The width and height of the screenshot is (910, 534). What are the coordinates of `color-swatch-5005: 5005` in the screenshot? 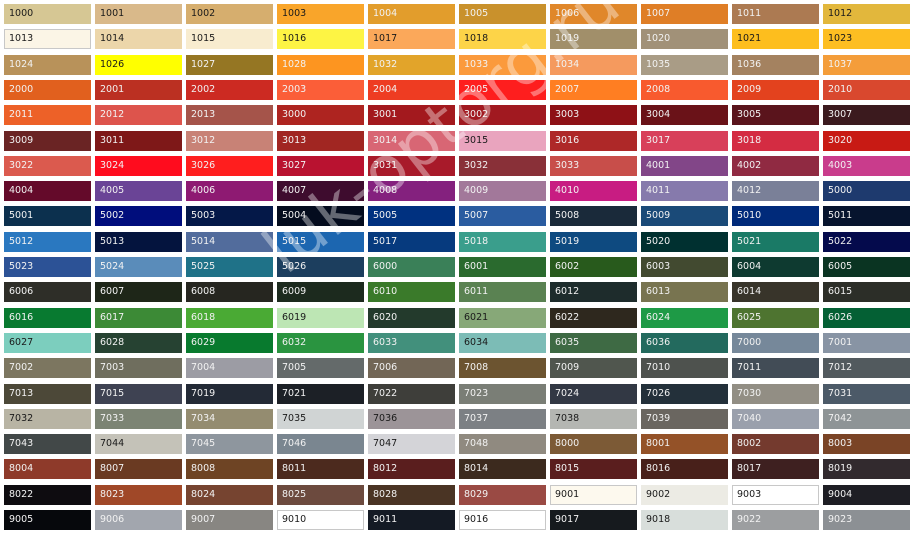 It's located at (411, 216).